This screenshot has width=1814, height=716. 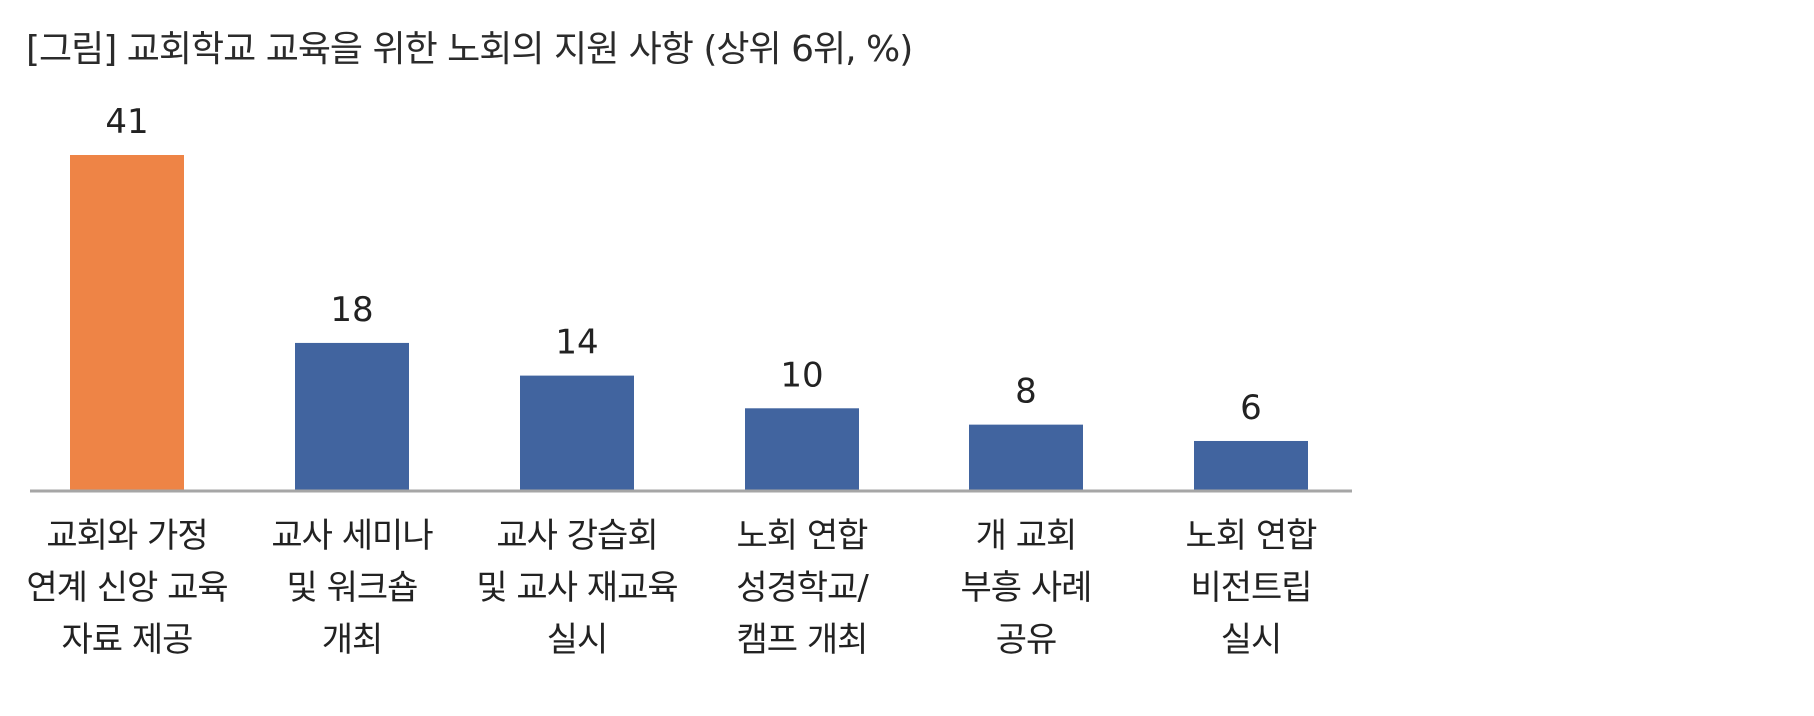 What do you see at coordinates (1026, 536) in the screenshot?
I see `category-label-line: 개 교회` at bounding box center [1026, 536].